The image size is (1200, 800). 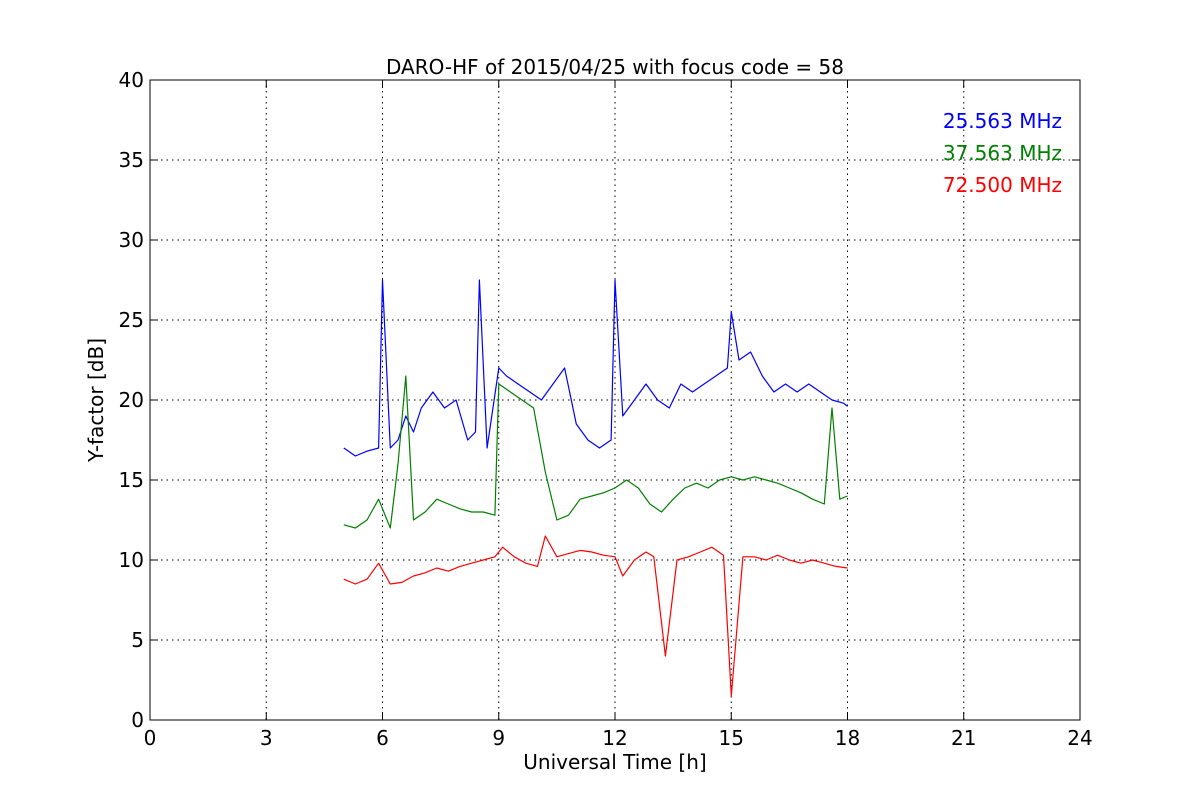 What do you see at coordinates (131, 160) in the screenshot?
I see `y-tick-label: 35` at bounding box center [131, 160].